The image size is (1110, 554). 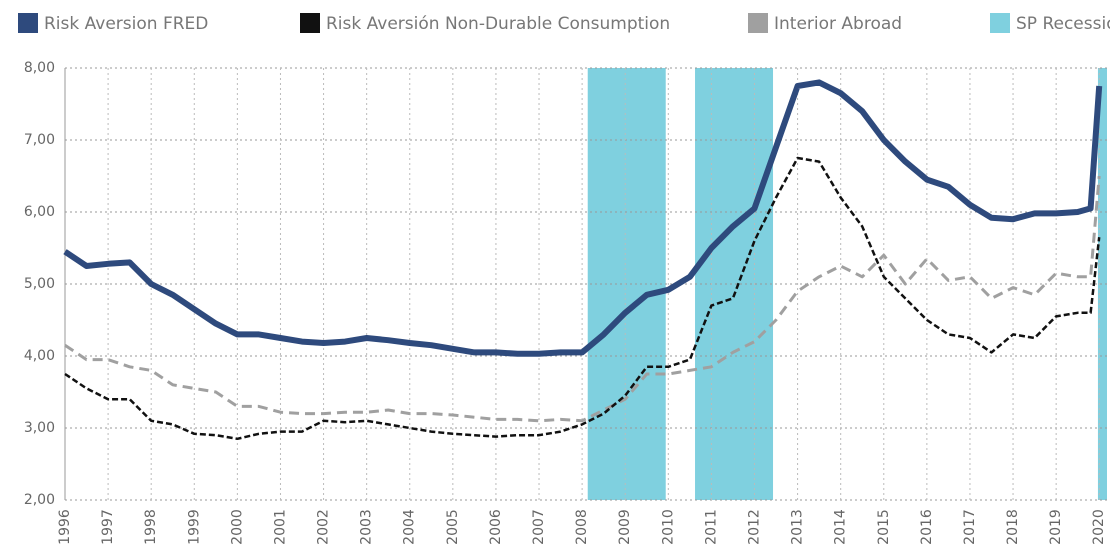 What do you see at coordinates (1102, 284) in the screenshot?
I see `recession-band` at bounding box center [1102, 284].